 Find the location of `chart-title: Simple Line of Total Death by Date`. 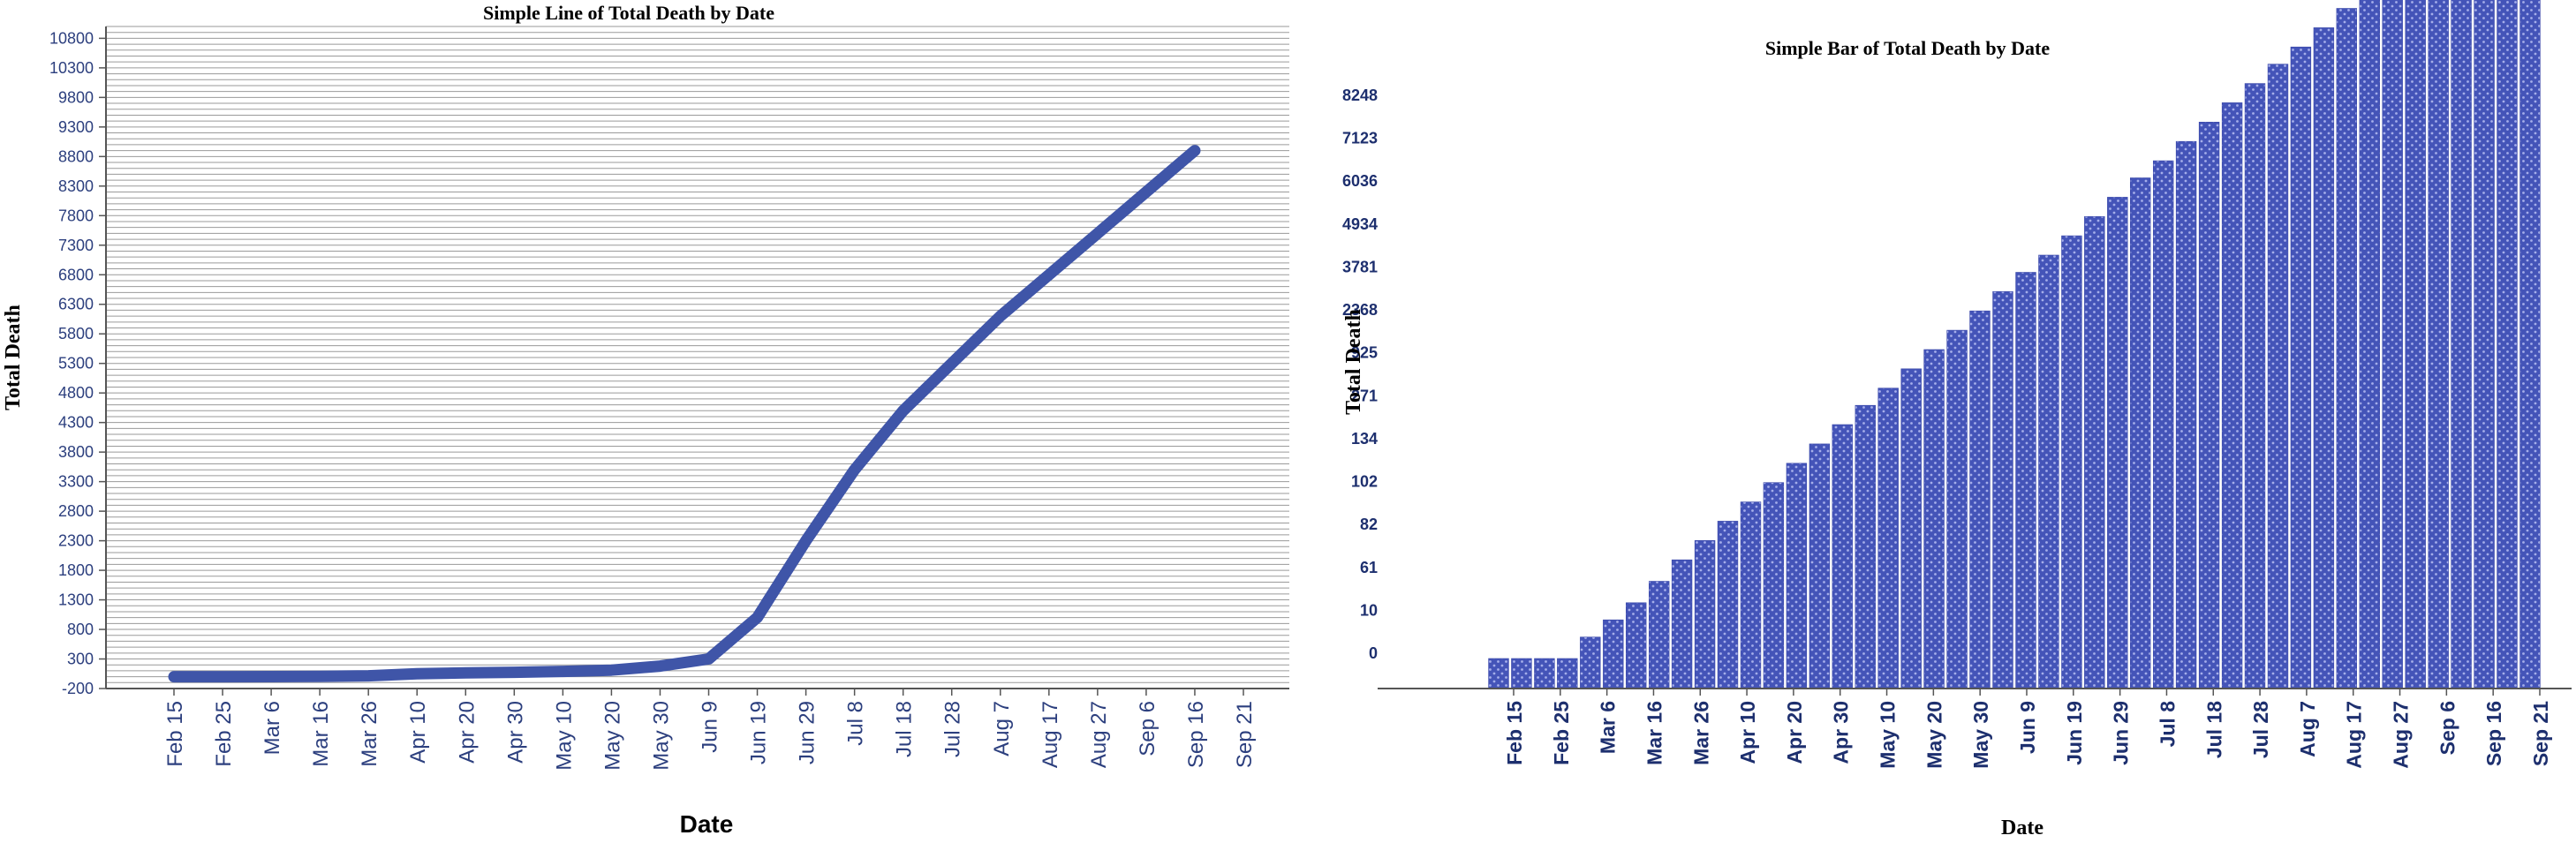

chart-title: Simple Line of Total Death by Date is located at coordinates (628, 13).